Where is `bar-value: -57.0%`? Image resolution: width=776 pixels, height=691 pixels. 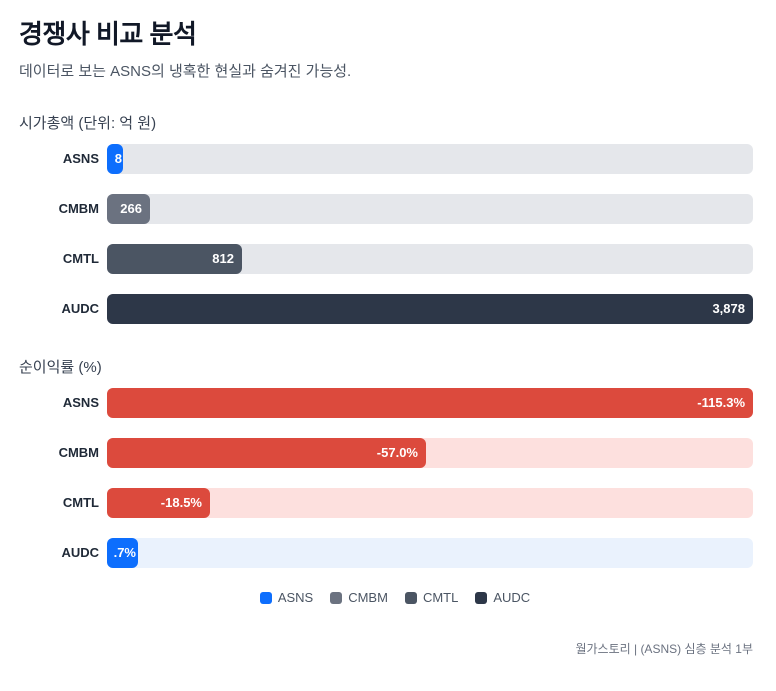 bar-value: -57.0% is located at coordinates (397, 452).